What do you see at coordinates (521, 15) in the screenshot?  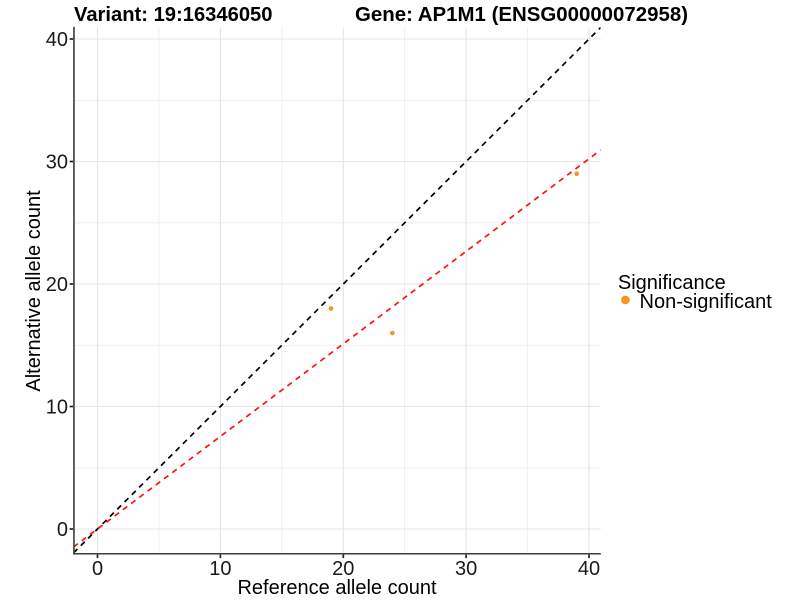 I see `svg-text: Gene: AP1M1 (ENSG00000072958)` at bounding box center [521, 15].